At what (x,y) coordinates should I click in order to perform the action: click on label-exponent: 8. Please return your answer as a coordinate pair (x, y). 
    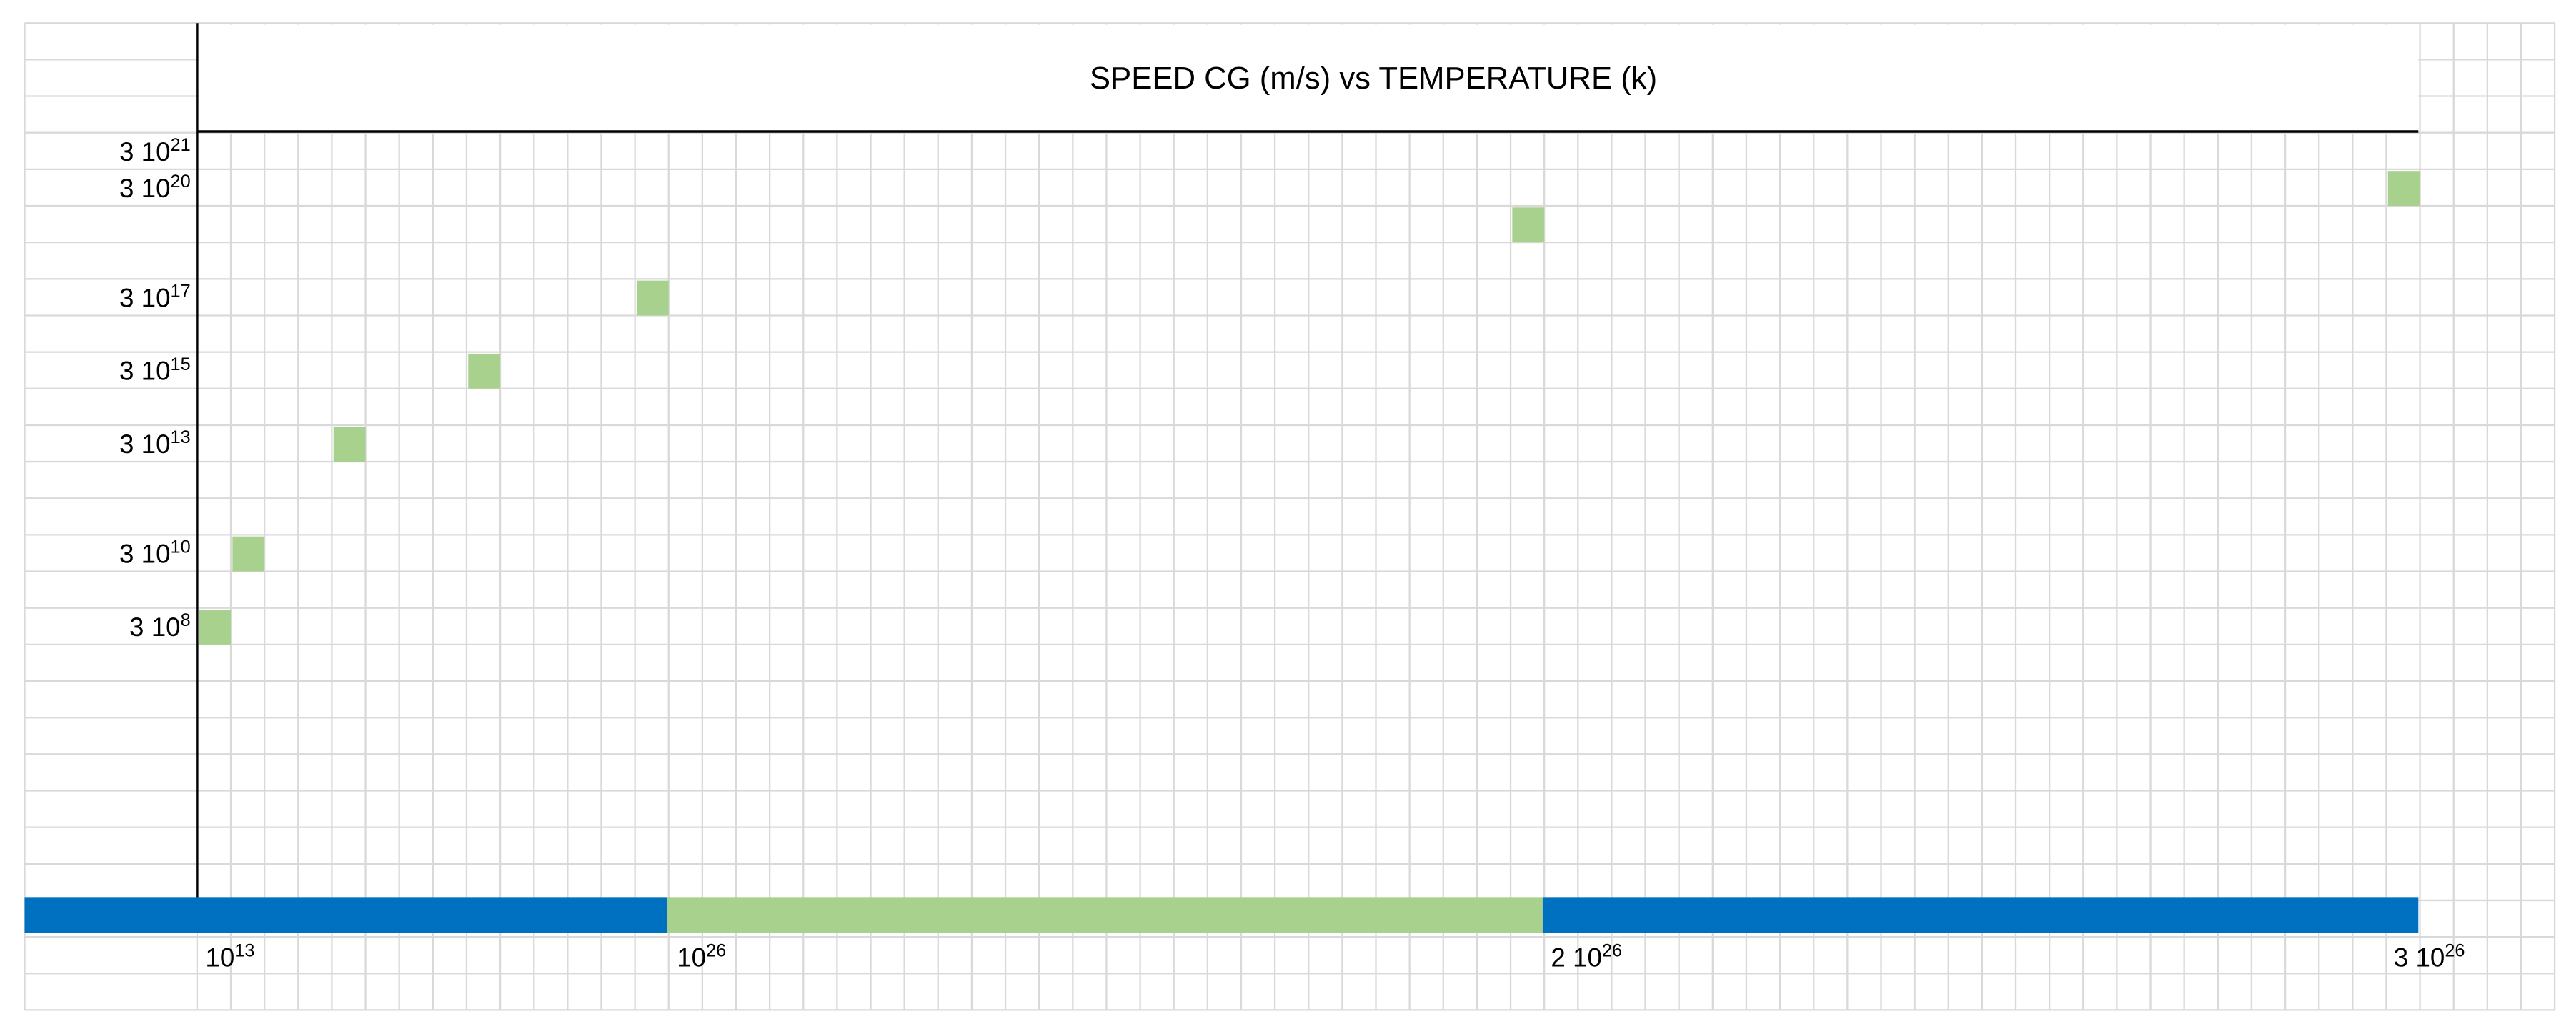
    Looking at the image, I should click on (186, 620).